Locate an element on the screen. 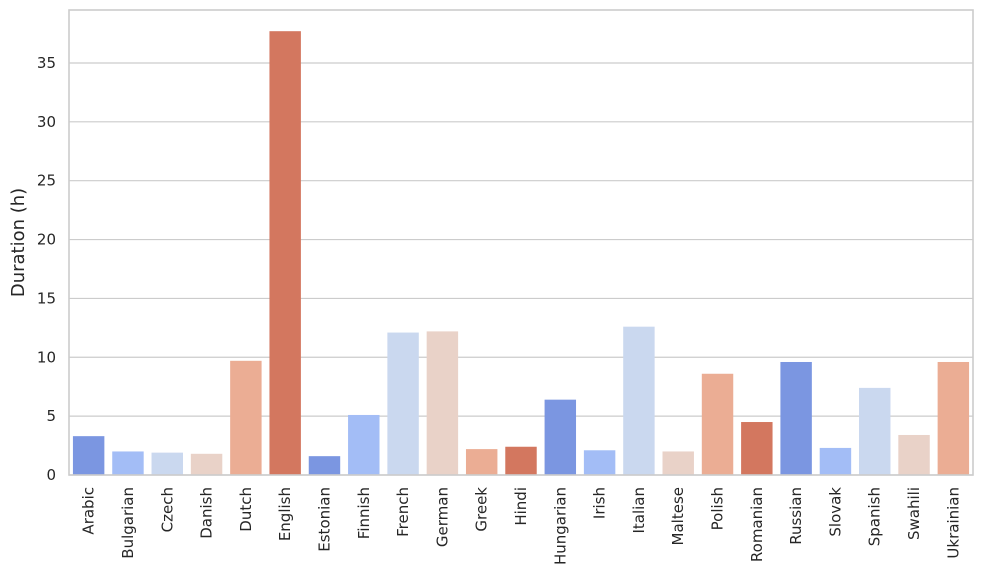 This screenshot has height=584, width=984. x-tick-label: Czech is located at coordinates (167, 509).